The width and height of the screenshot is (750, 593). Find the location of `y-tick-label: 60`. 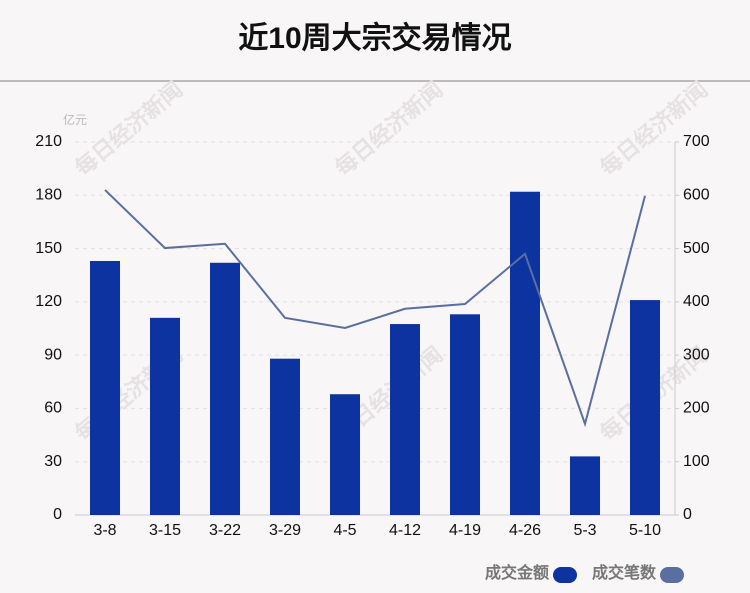

y-tick-label: 60 is located at coordinates (53, 408).